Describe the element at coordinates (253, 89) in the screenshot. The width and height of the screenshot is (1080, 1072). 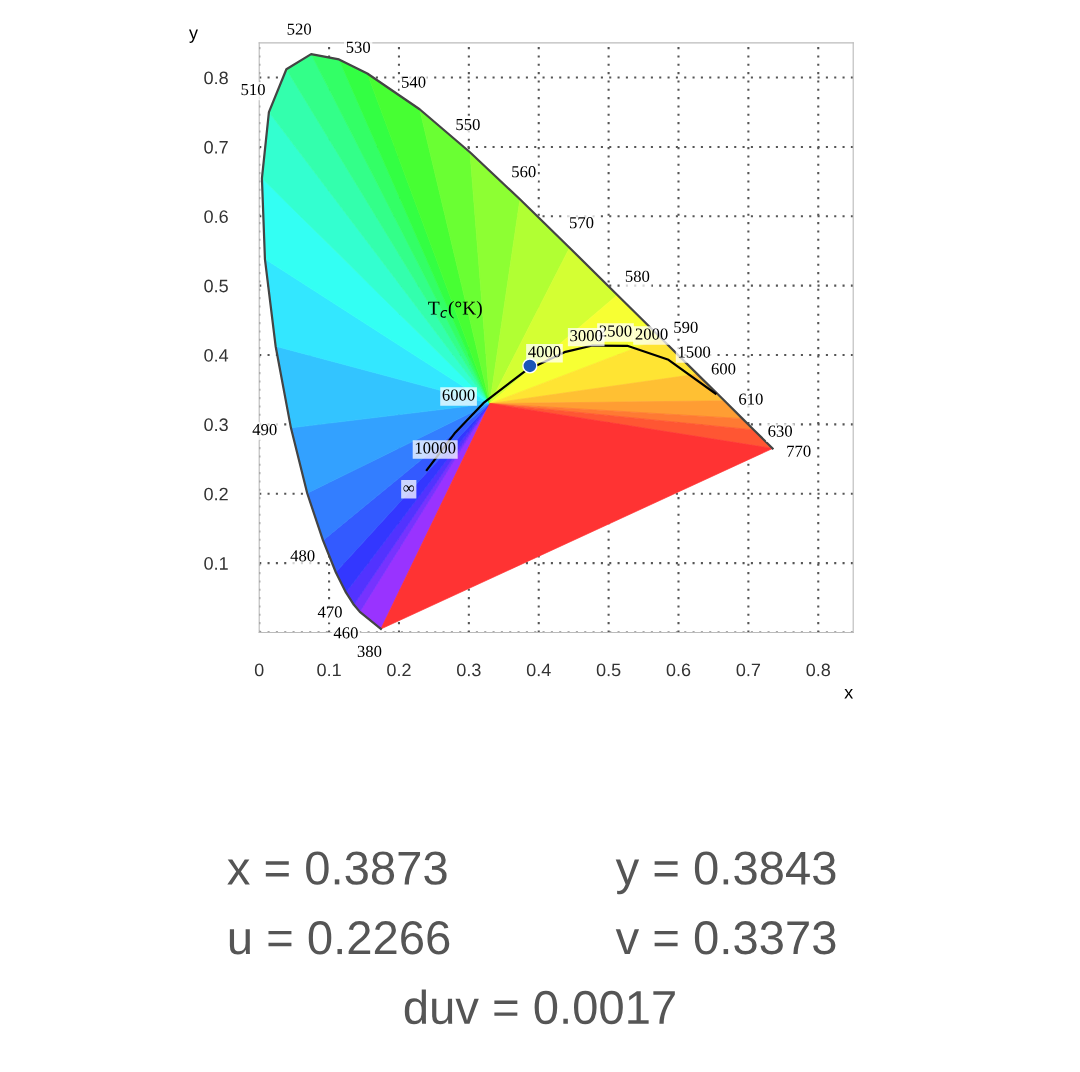
I see `annotation: 510` at that location.